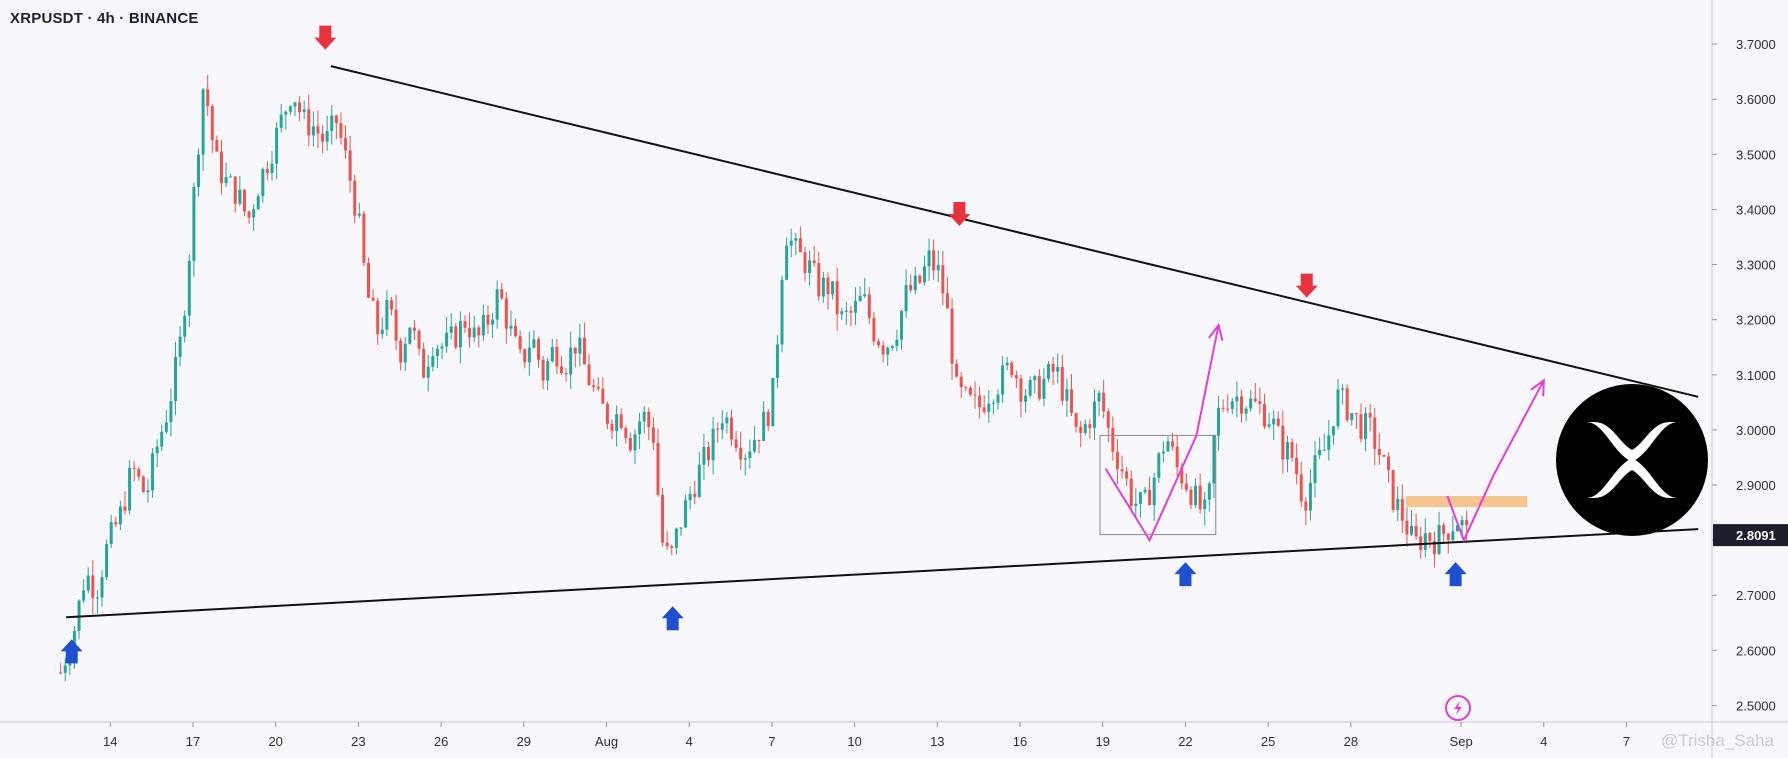  I want to click on x-tick-label: 16, so click(1020, 741).